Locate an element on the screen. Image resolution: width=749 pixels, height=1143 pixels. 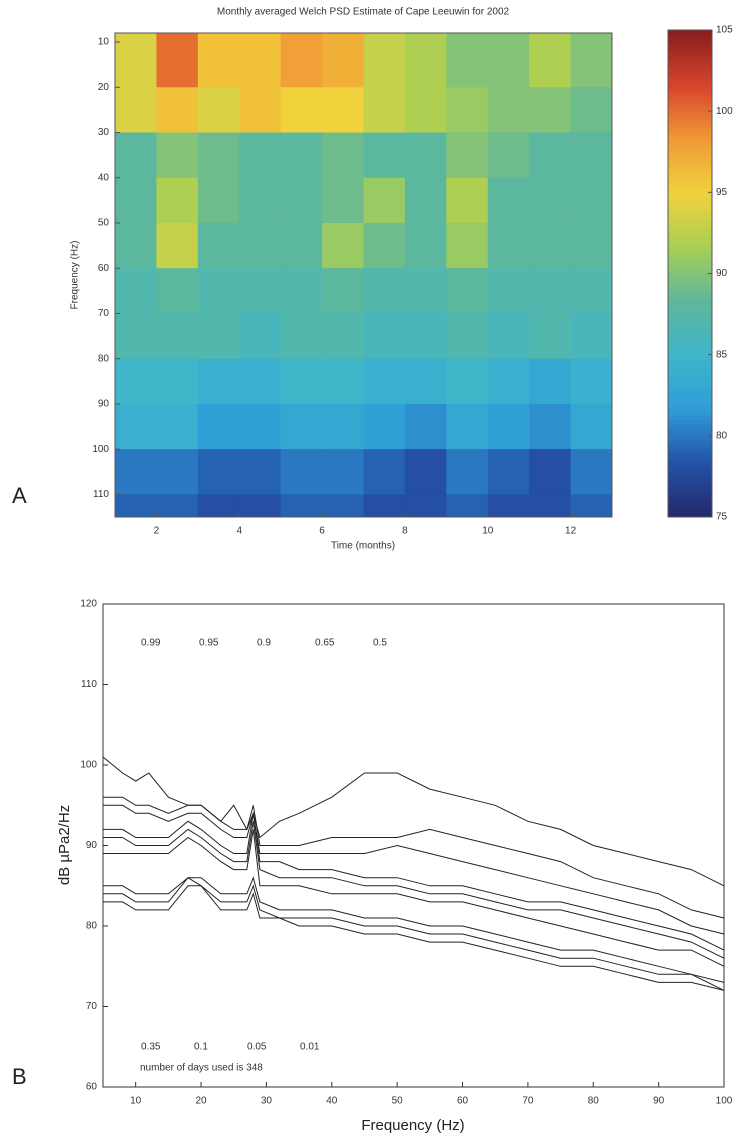
colorbar-tick-label: 100 is located at coordinates (724, 111).